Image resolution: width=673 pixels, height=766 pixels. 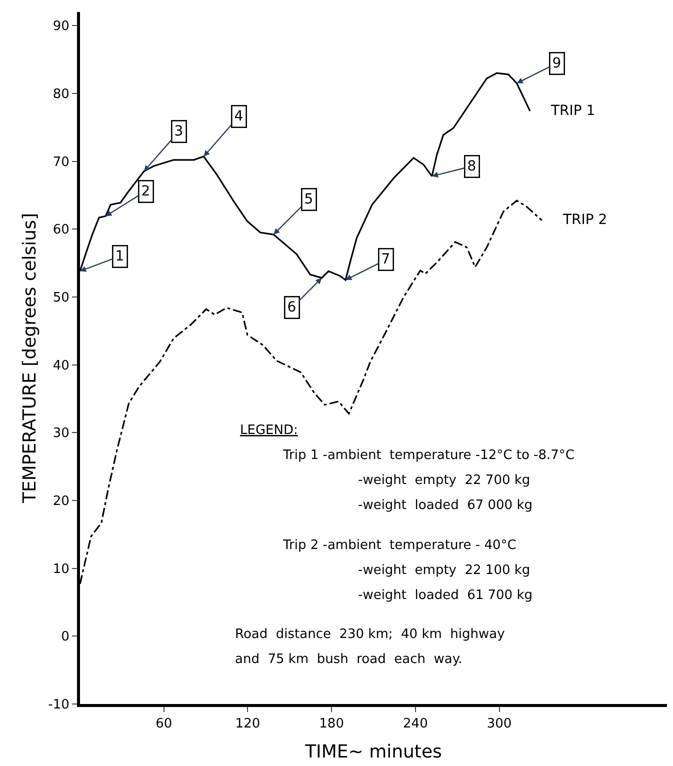 What do you see at coordinates (309, 199) in the screenshot?
I see `annotation: 5` at bounding box center [309, 199].